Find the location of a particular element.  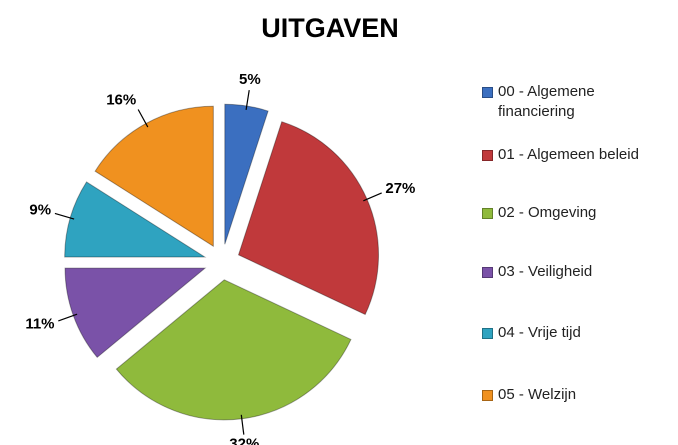

legend-label: 05 - Welzijn is located at coordinates (537, 394).